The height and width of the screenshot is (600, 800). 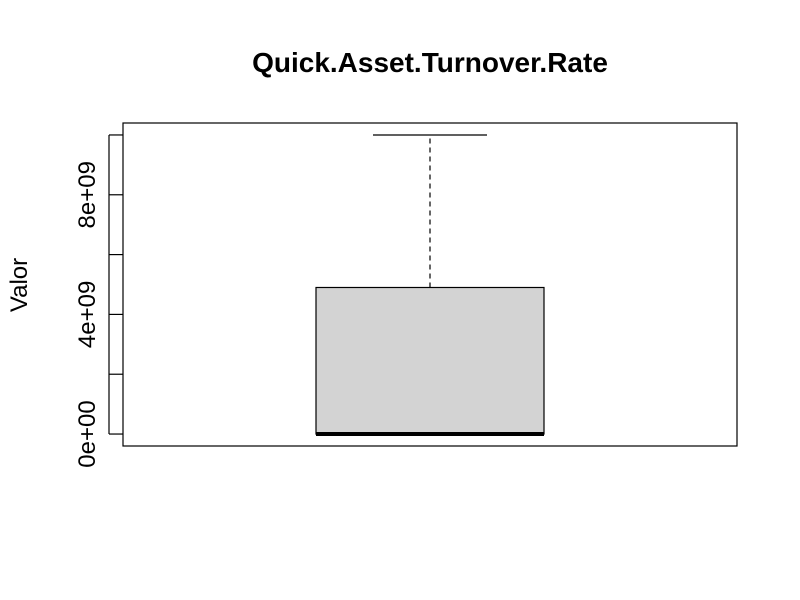 I want to click on chart-title: Quick.Asset.Turnover.Rate, so click(x=430, y=62).